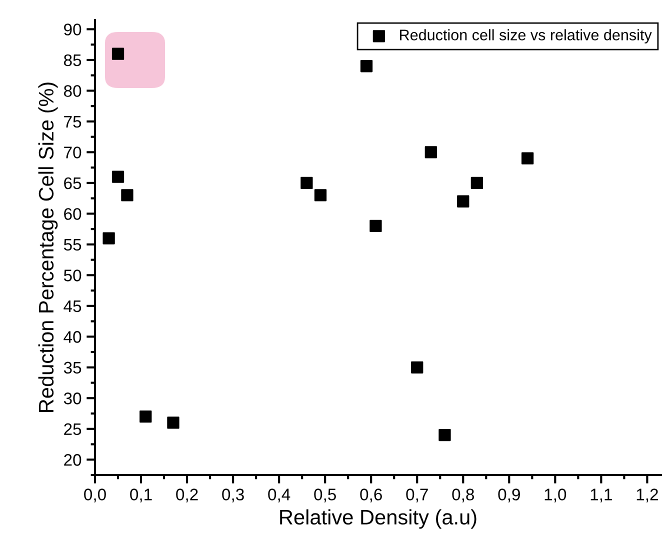 This screenshot has width=662, height=544. Describe the element at coordinates (509, 495) in the screenshot. I see `x-tick-label: 0,9` at that location.